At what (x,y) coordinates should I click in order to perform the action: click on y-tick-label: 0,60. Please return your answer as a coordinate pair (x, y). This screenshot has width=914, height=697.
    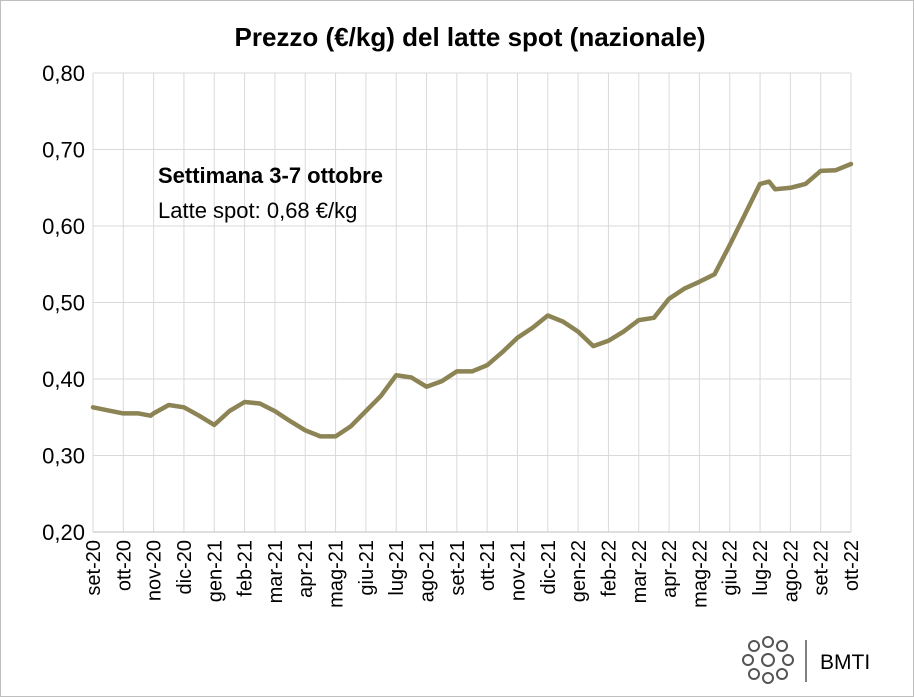
    Looking at the image, I should click on (63, 226).